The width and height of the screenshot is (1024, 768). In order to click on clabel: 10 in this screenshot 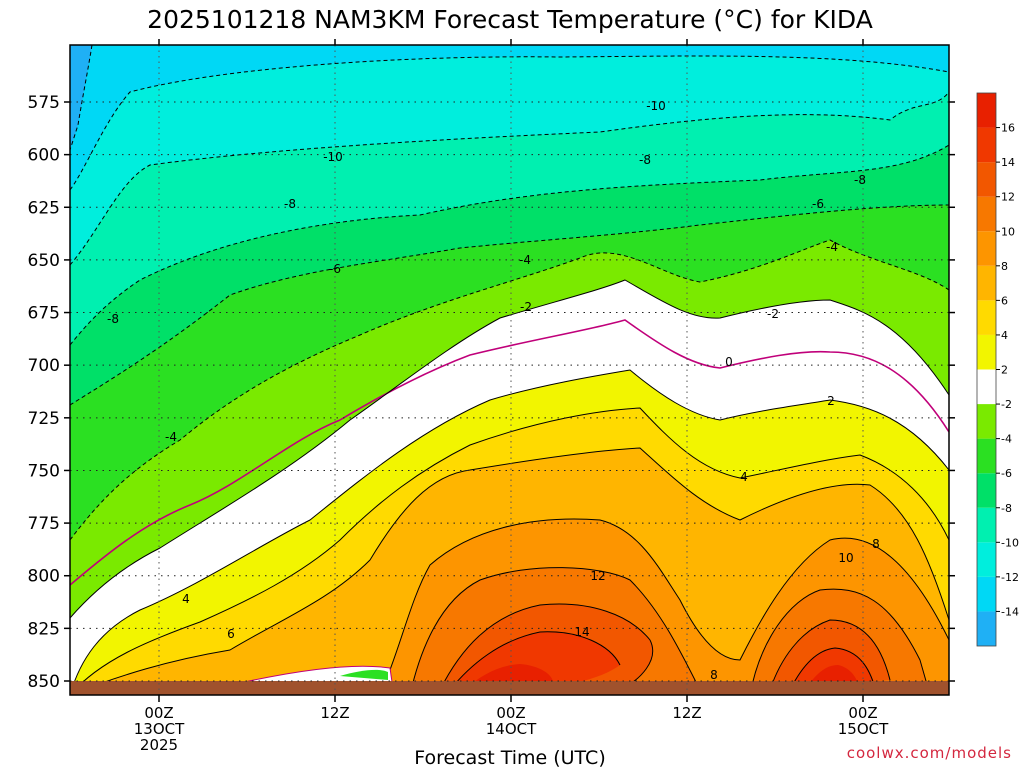, I will do `click(845, 558)`.